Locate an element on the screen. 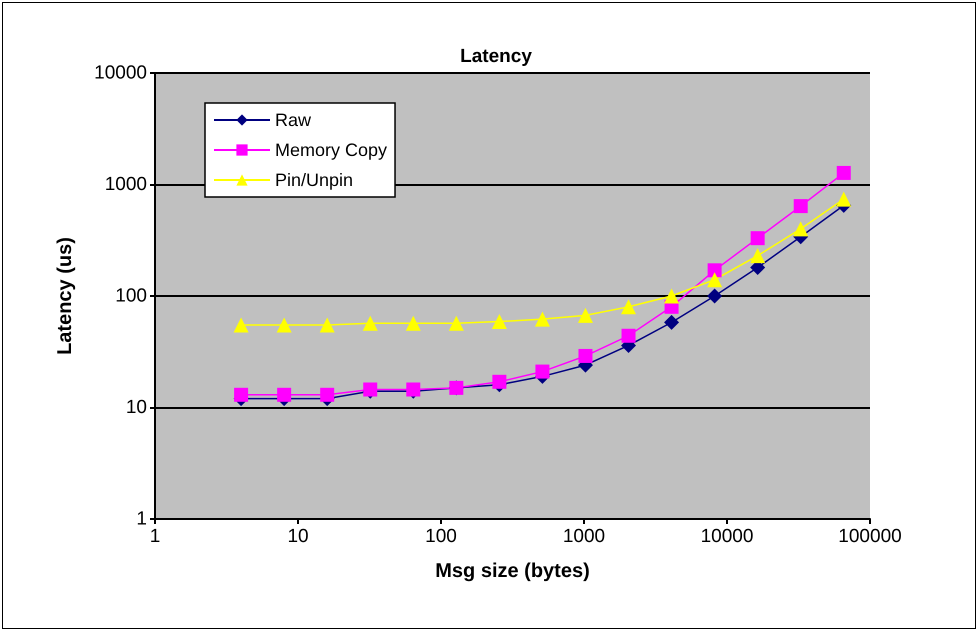  y-axis-title: Latency (us) is located at coordinates (65, 296).